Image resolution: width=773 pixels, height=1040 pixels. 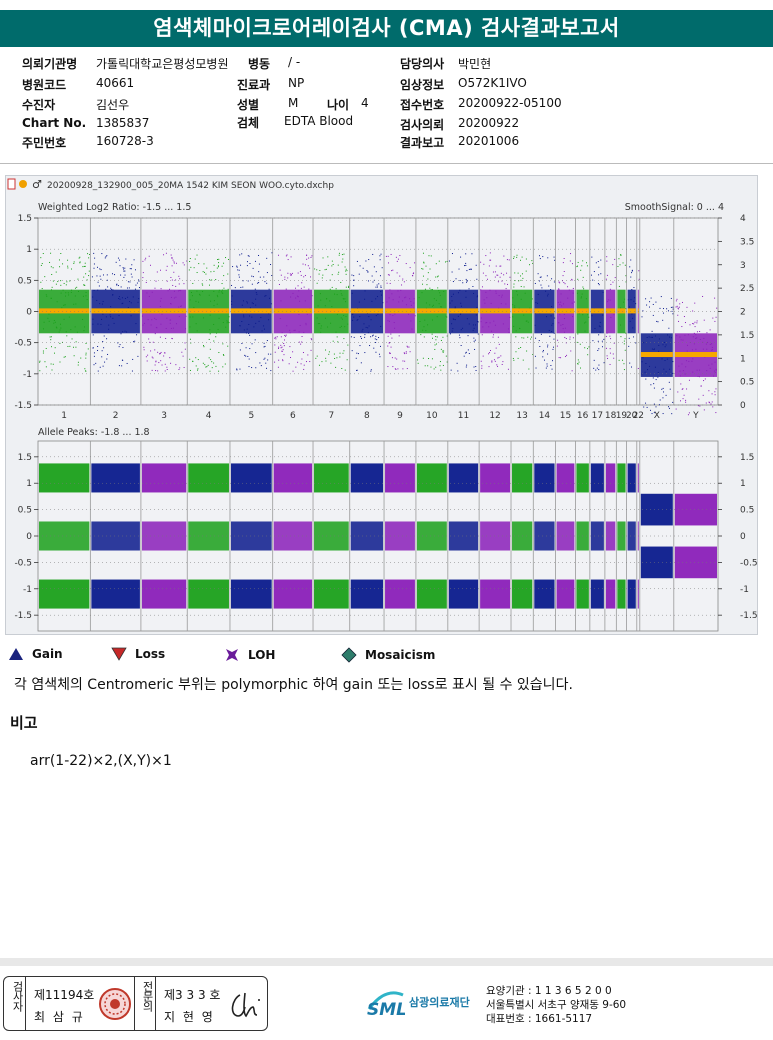 I want to click on chr-label-13: 13, so click(x=521, y=416).